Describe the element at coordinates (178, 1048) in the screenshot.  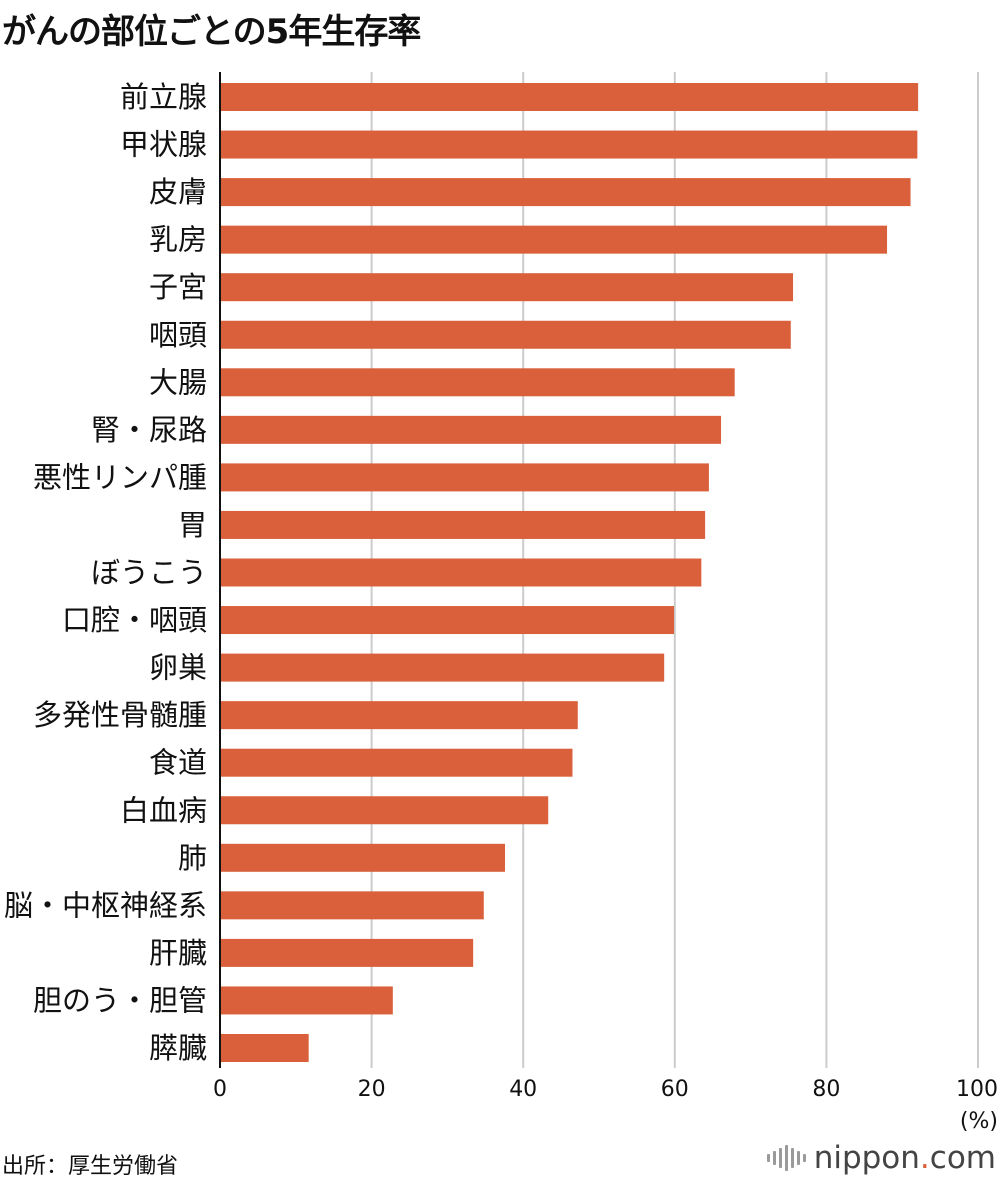
I see `category-label: 膵臓` at that location.